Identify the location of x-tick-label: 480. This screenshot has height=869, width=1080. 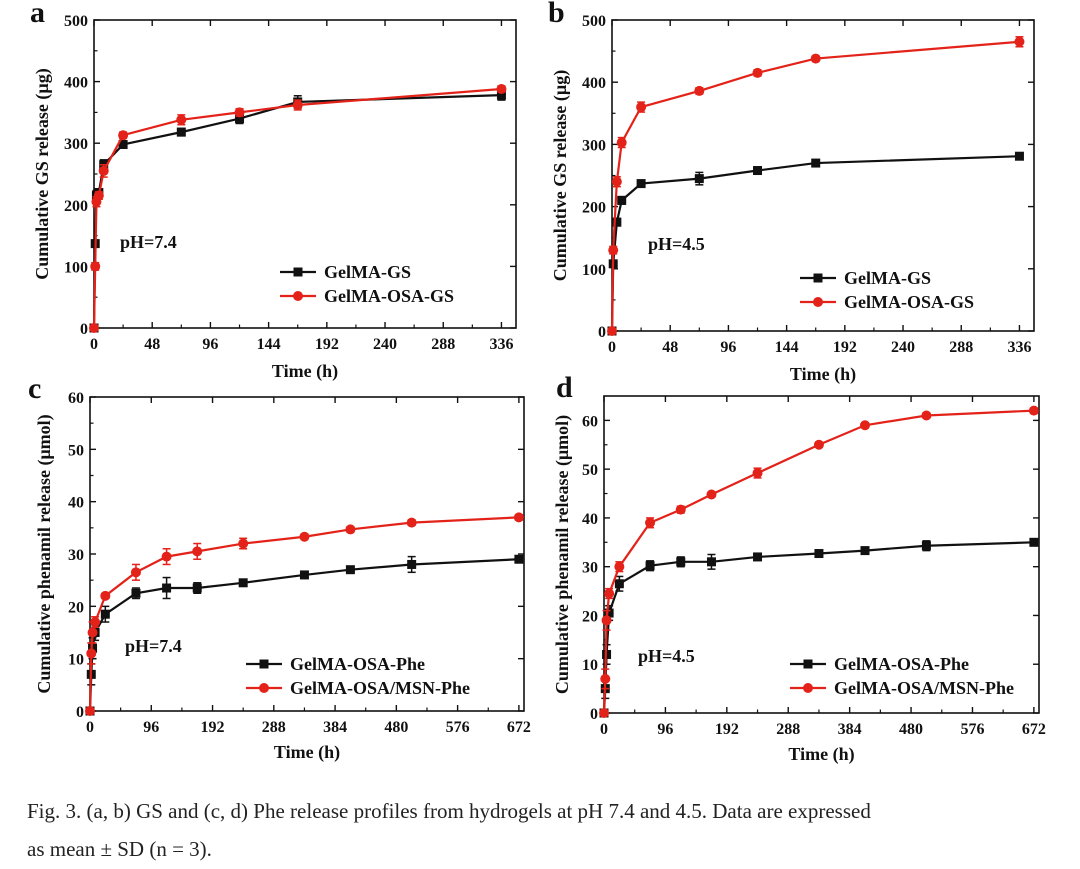
(396, 727).